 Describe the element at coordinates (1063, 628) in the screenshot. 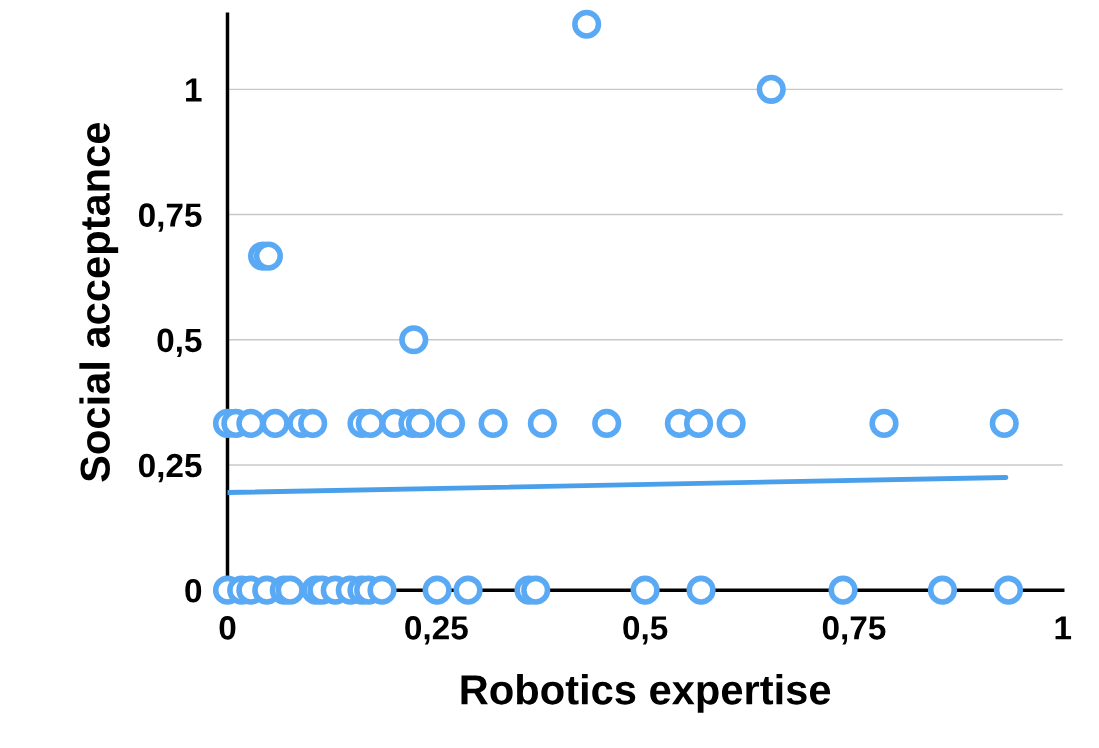

I see `x-tick-label: 1` at that location.